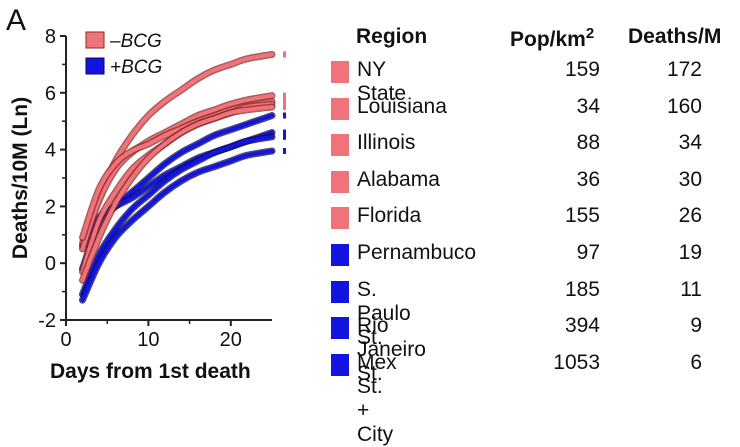 The height and width of the screenshot is (447, 740). Describe the element at coordinates (588, 179) in the screenshot. I see `row-pop-density: 36` at that location.